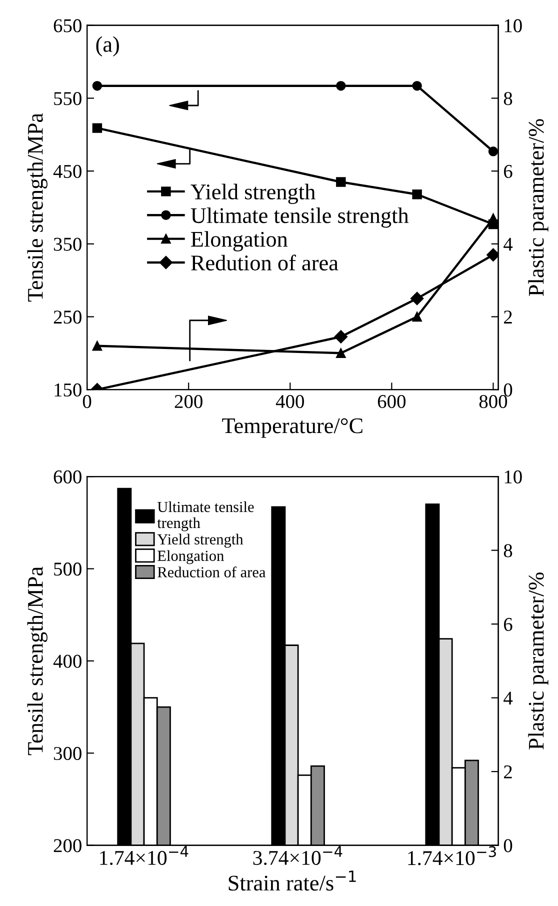 Image resolution: width=558 pixels, height=906 pixels. Describe the element at coordinates (67, 661) in the screenshot. I see `y-tick-label: 400` at that location.